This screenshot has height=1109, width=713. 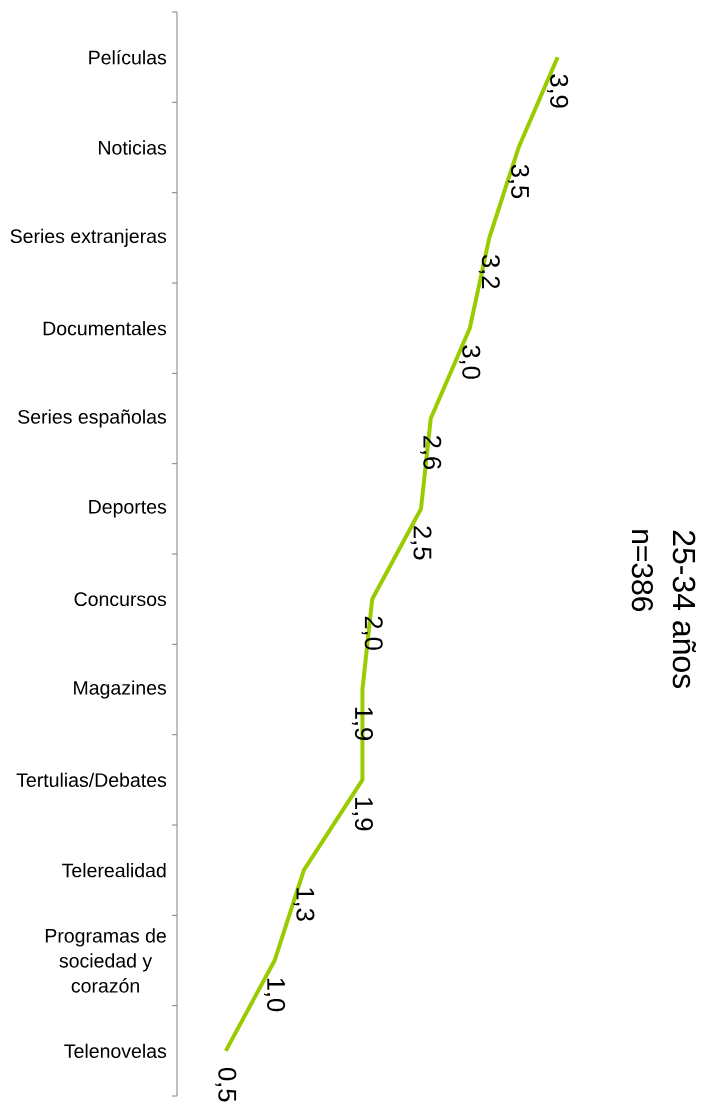 What do you see at coordinates (120, 689) in the screenshot?
I see `y-tick-label: Magazines` at bounding box center [120, 689].